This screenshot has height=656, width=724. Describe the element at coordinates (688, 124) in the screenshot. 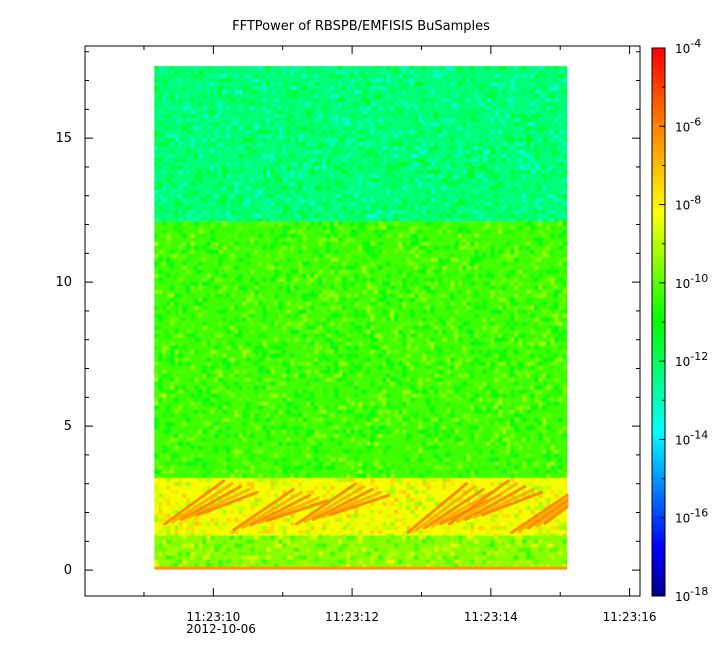

I see `colorbar-tick-label: 10⁻⁶` at that location.